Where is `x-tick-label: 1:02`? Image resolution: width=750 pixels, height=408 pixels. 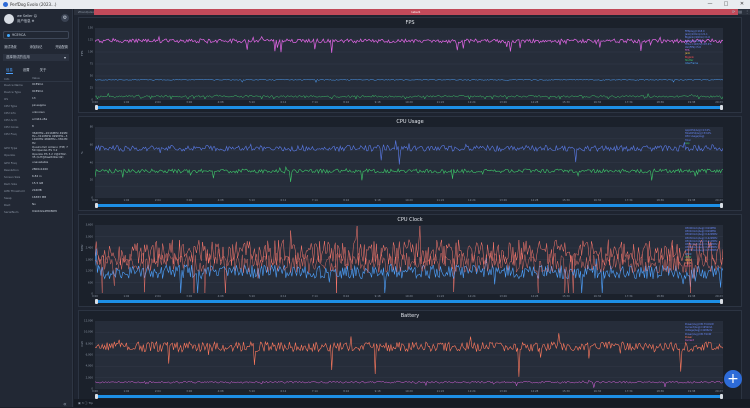
x-tick-label: 1:02 is located at coordinates (126, 391).